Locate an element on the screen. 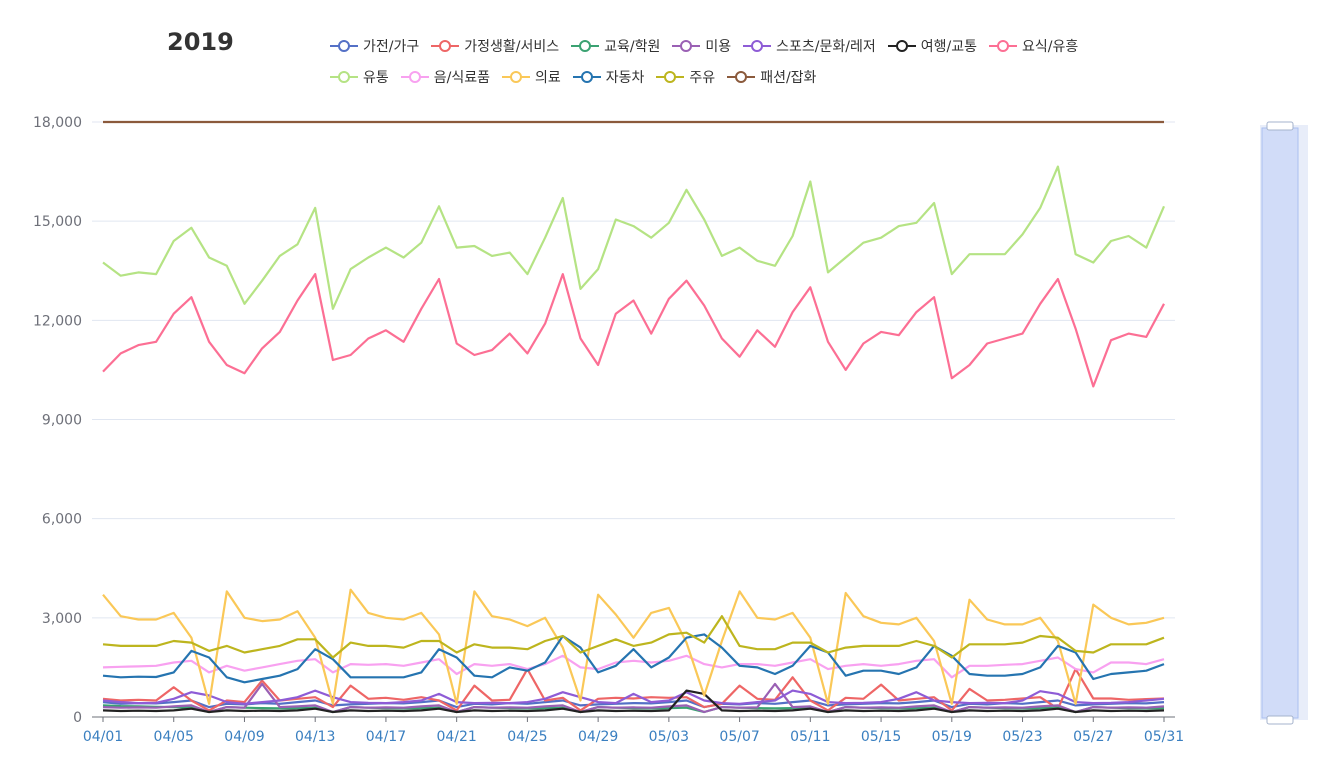 The image size is (1337, 767). legend-item: 가전/가구 is located at coordinates (374, 46).